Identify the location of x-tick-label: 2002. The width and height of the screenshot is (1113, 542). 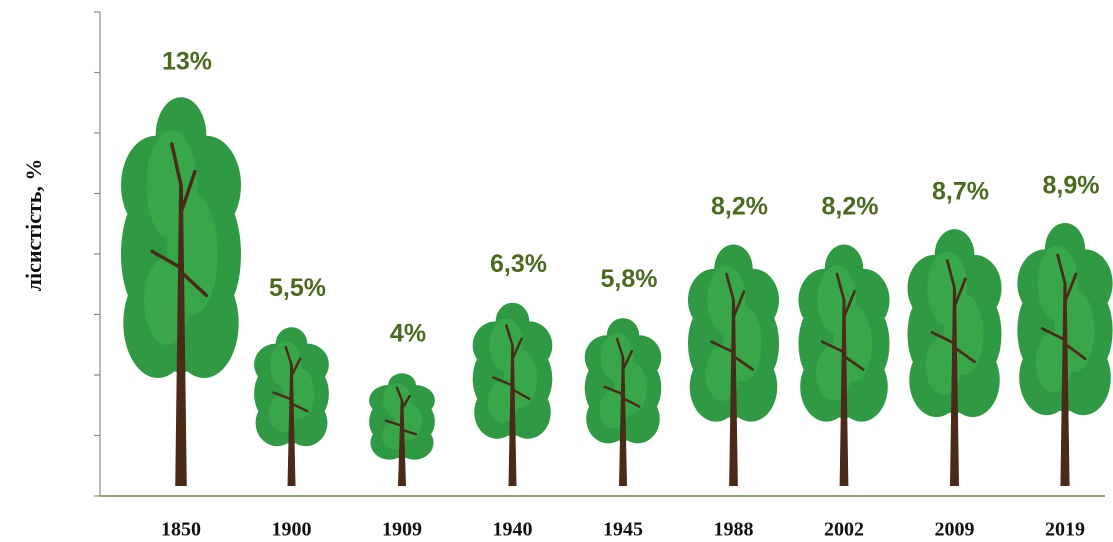
(844, 530).